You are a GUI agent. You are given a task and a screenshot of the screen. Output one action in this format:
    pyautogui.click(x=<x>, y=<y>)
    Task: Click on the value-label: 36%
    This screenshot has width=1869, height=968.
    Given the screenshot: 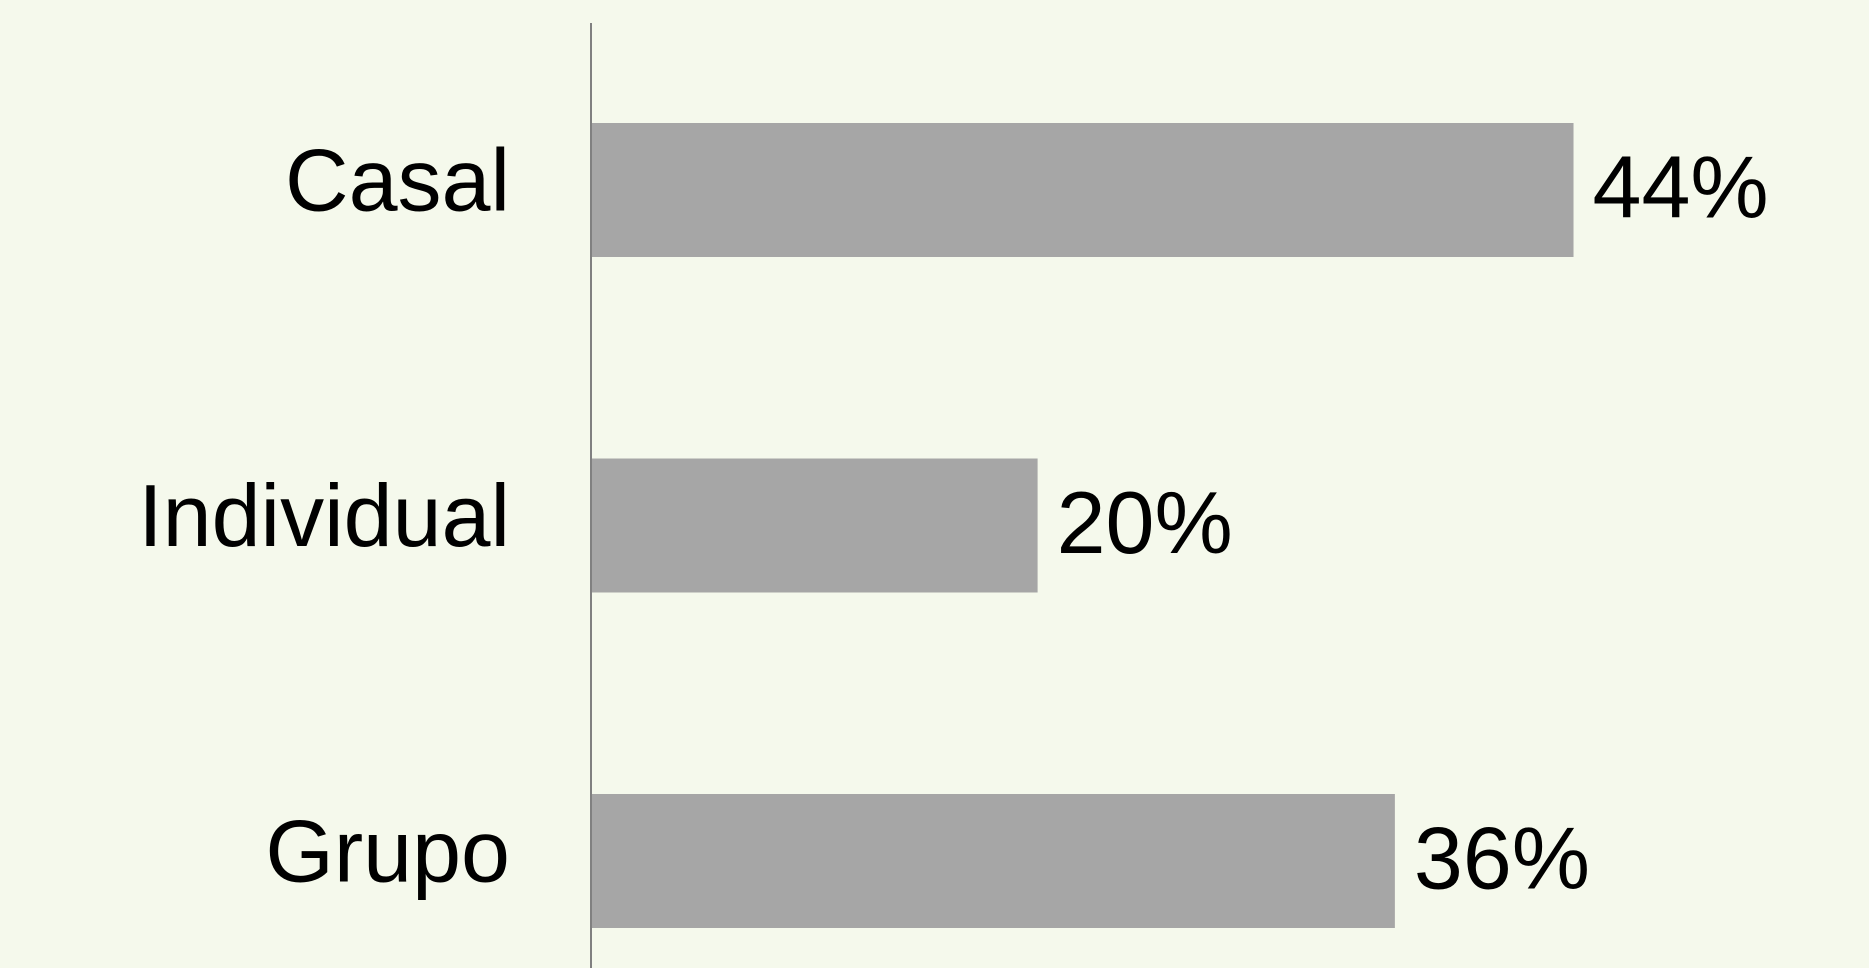 What is the action you would take?
    pyautogui.click(x=1502, y=857)
    